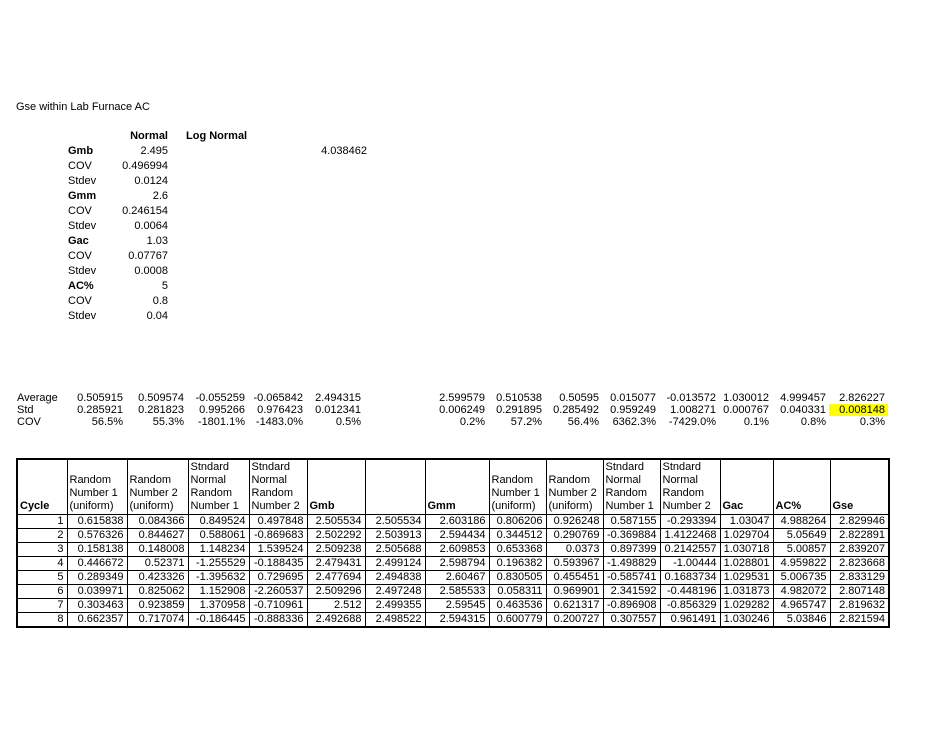 Image resolution: width=950 pixels, height=735 pixels. Describe the element at coordinates (517, 605) in the screenshot. I see `table-cell: 0.463536` at that location.